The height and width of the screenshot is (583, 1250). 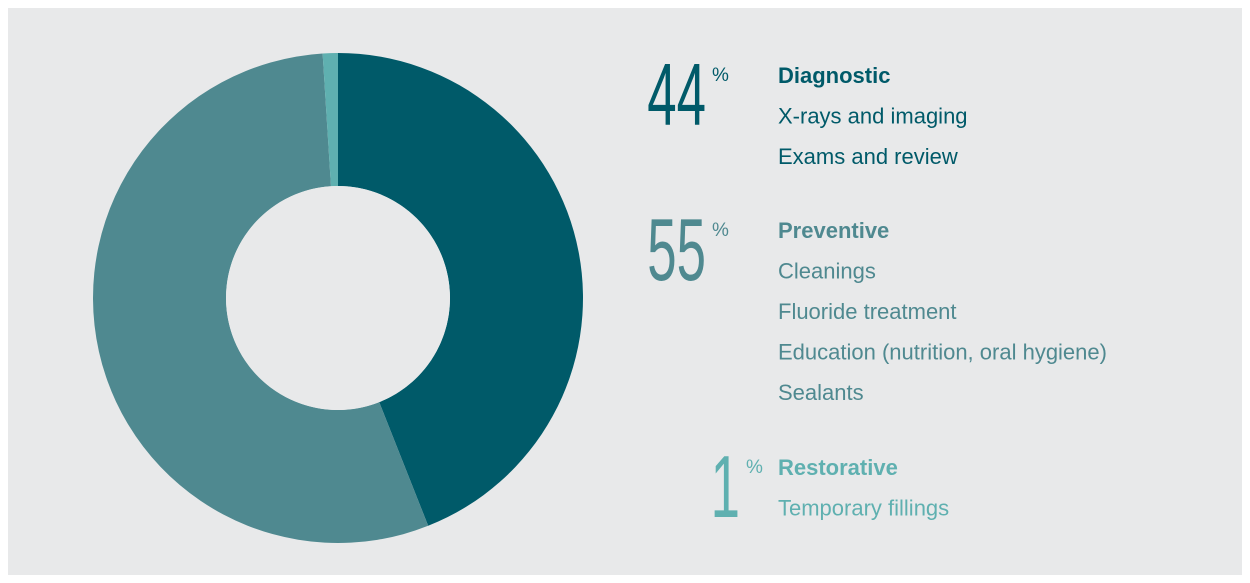 I want to click on category-title: Preventive, so click(x=833, y=230).